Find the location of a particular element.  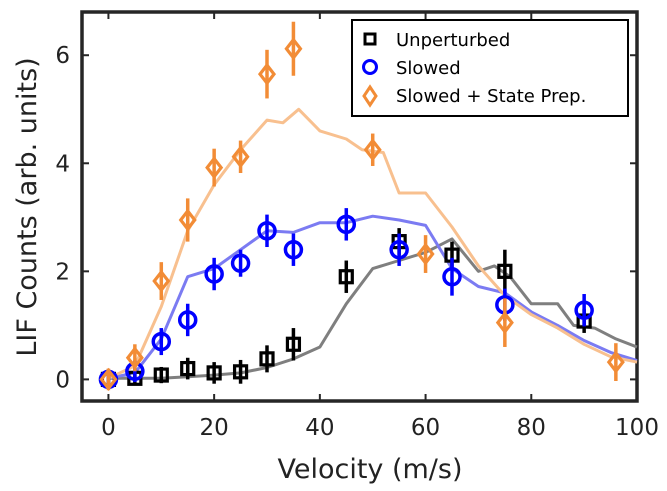

legend-label-unperturbed: Unperturbed is located at coordinates (453, 40).